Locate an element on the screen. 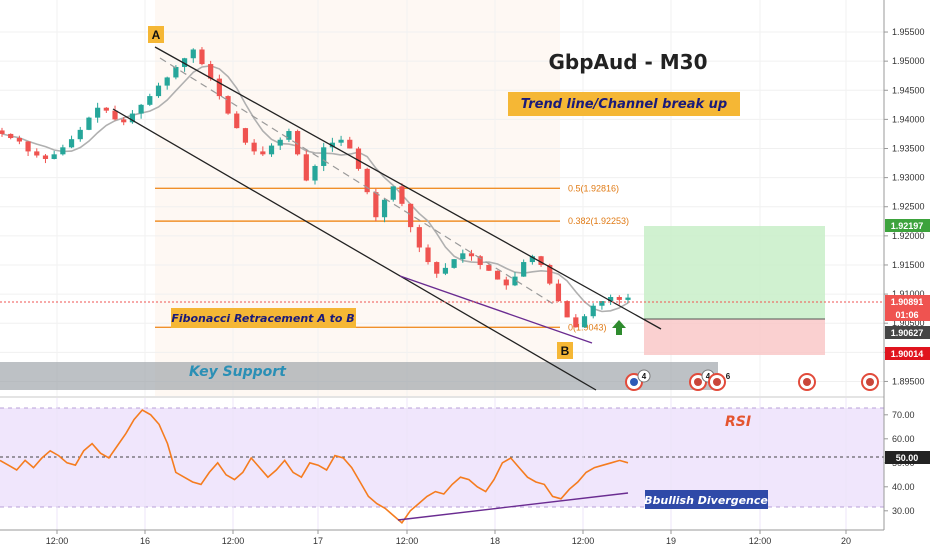 The width and height of the screenshot is (932, 550). fib-level-label: 0(1.9043) is located at coordinates (587, 327).